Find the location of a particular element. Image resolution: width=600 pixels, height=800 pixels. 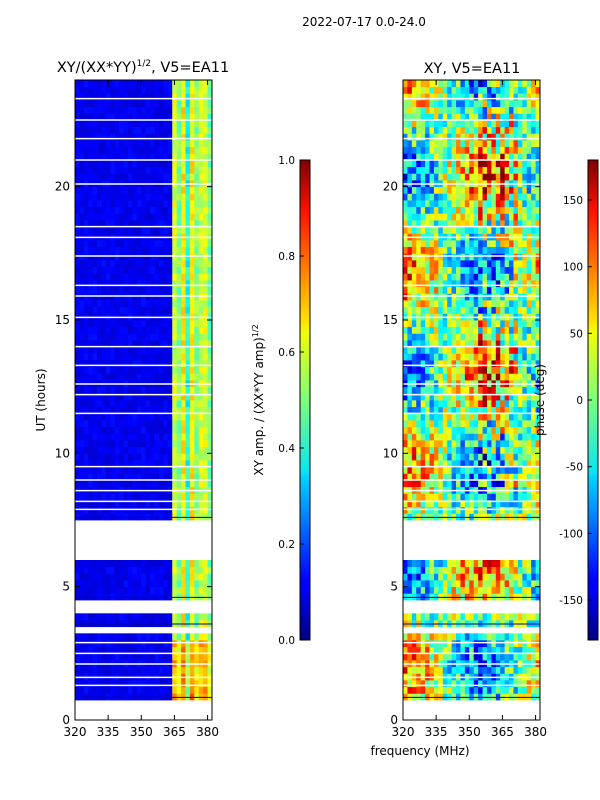

phase-panel-title: XY, V5=EA11 is located at coordinates (472, 69).